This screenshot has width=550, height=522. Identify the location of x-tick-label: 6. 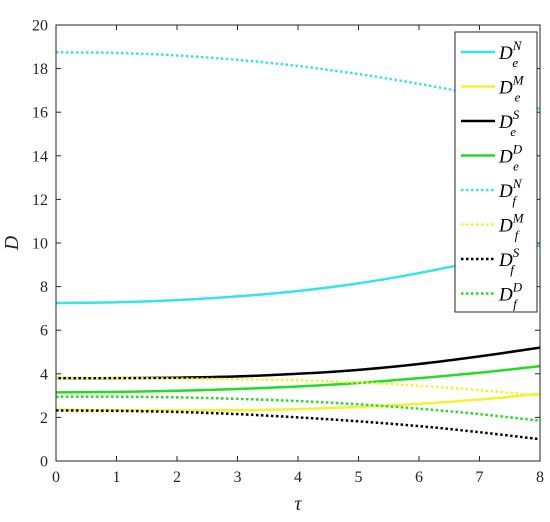
(419, 477).